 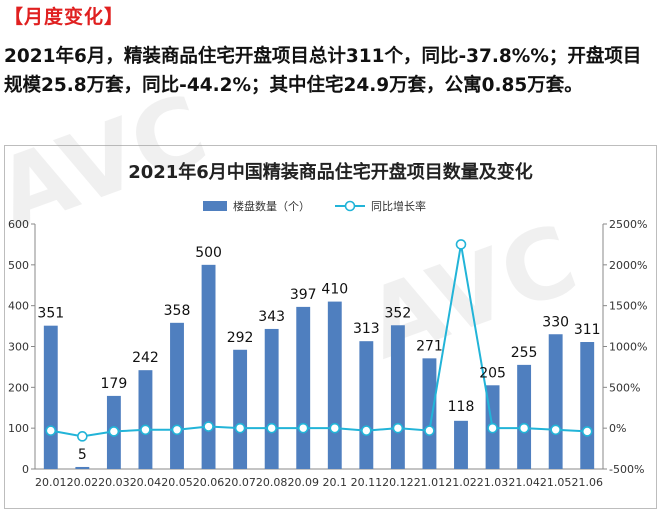 What do you see at coordinates (430, 482) in the screenshot?
I see `x-tick-label: 21.01` at bounding box center [430, 482].